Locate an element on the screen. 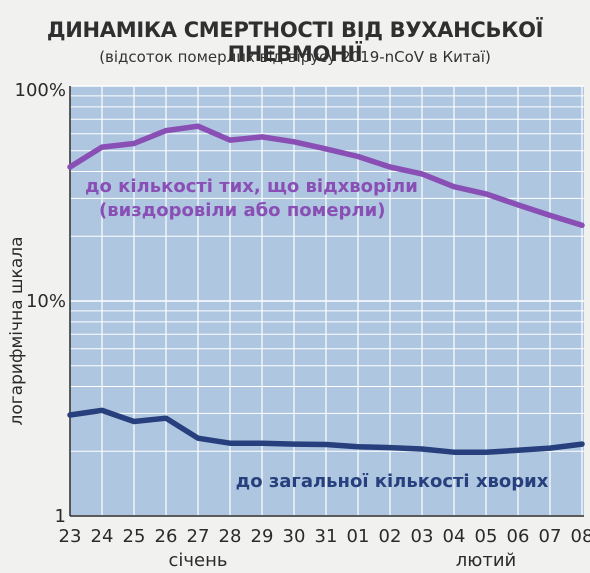 The image size is (590, 573). x-tick-label: 25 is located at coordinates (134, 536).